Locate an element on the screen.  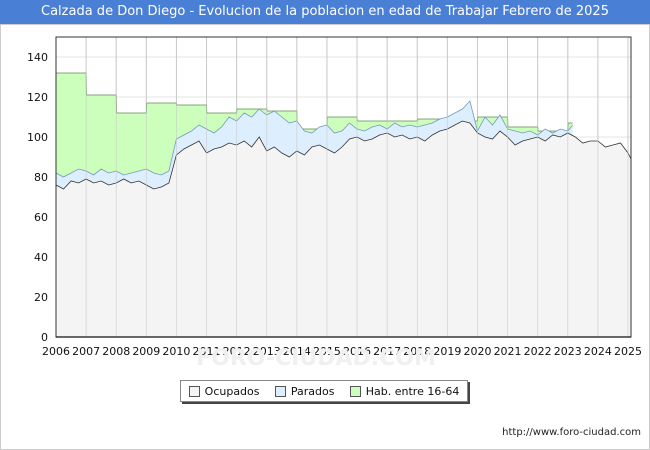
y-tick-label: 60 is located at coordinates (41, 217).